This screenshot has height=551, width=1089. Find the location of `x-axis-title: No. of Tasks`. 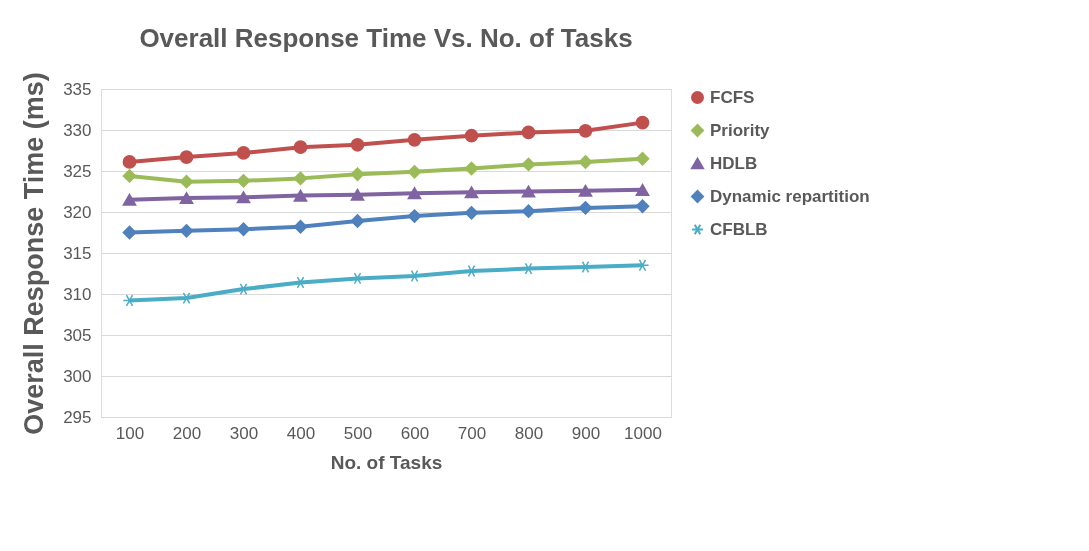

x-axis-title: No. of Tasks is located at coordinates (386, 462).